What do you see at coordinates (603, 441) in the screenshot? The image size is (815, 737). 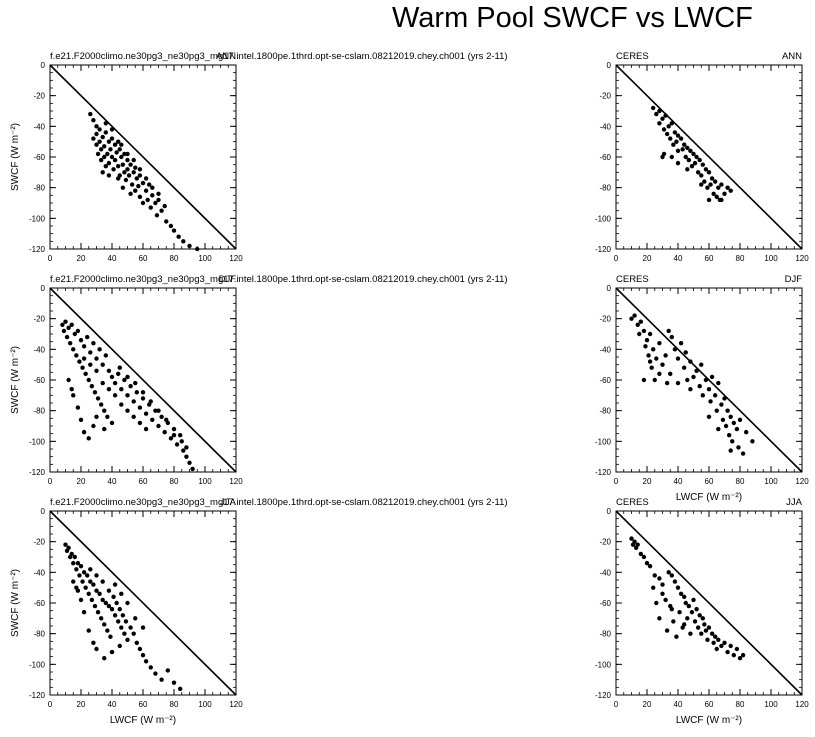 I see `y-tick-label: -100` at bounding box center [603, 441].